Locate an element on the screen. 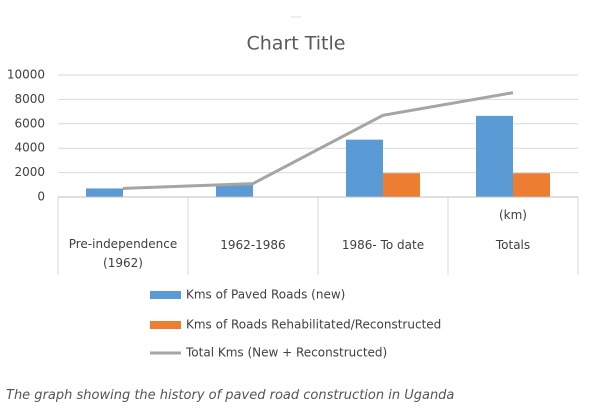 This screenshot has height=418, width=592. y-tick-label: 6000 is located at coordinates (29, 123).